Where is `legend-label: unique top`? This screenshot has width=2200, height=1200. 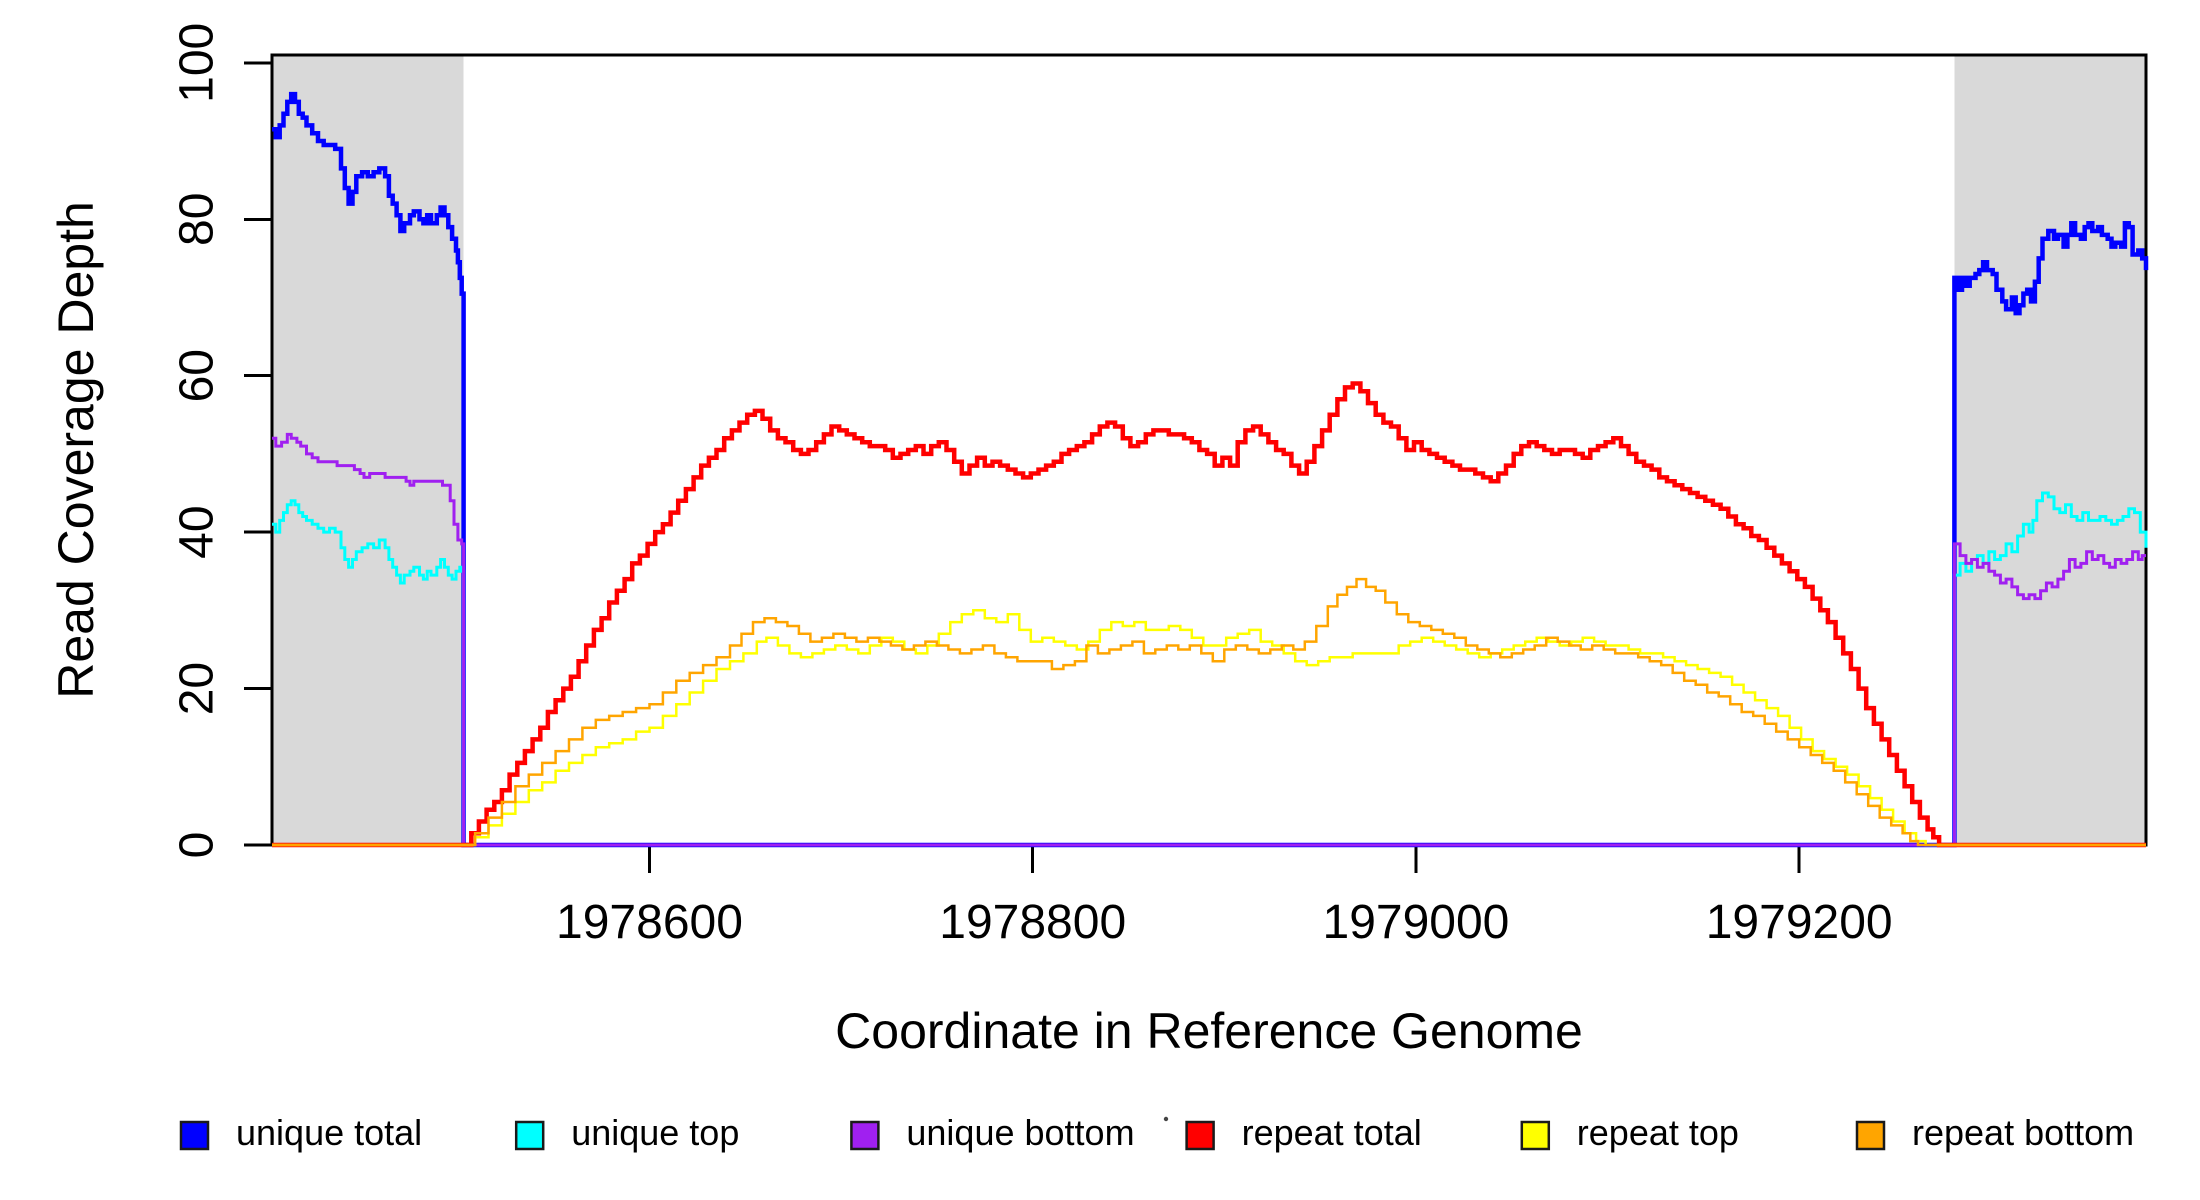
legend-label: unique top is located at coordinates (655, 1132).